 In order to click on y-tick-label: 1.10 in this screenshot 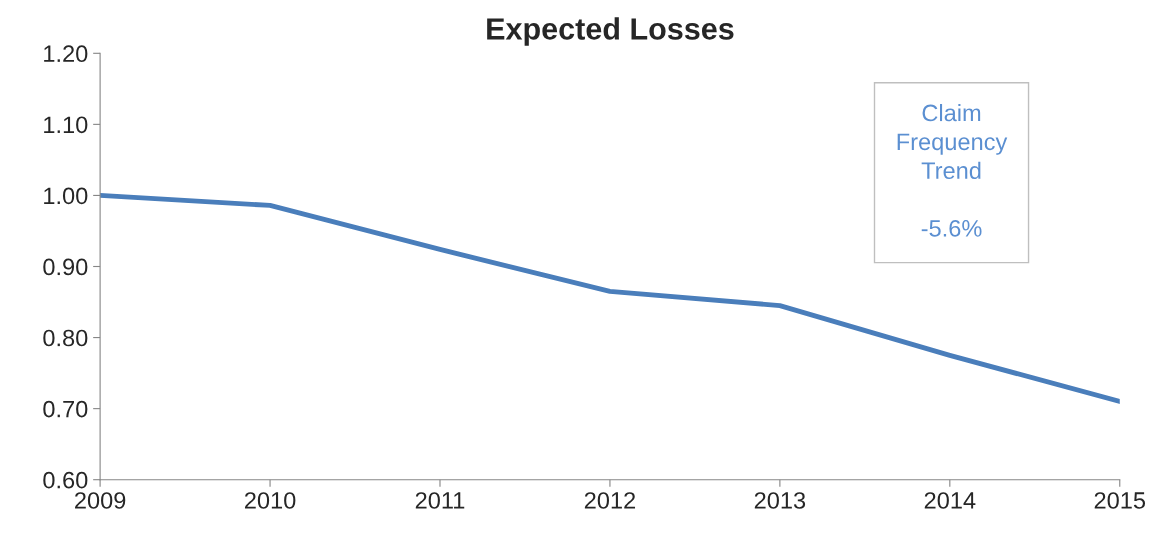, I will do `click(66, 125)`.